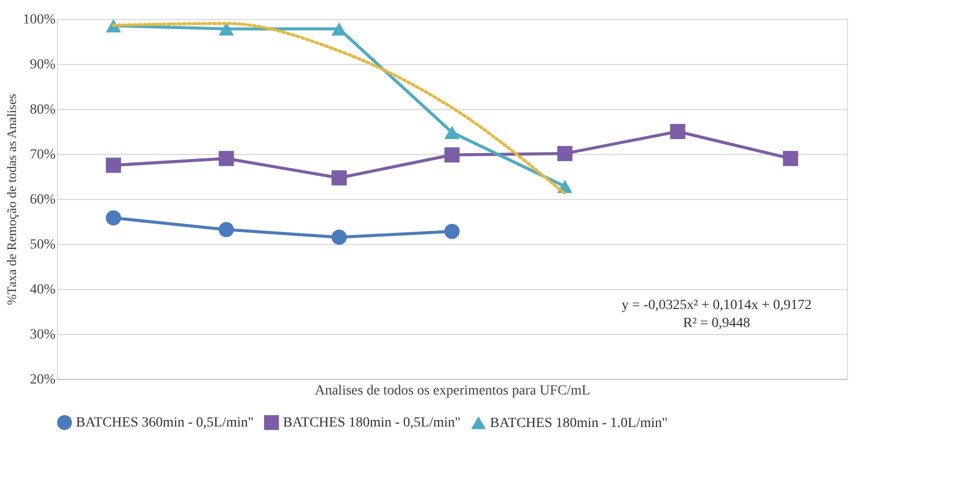 This screenshot has width=973, height=488. Describe the element at coordinates (11, 200) in the screenshot. I see `y-axis-title: %Taxa de Remoção de todas as Analises` at that location.